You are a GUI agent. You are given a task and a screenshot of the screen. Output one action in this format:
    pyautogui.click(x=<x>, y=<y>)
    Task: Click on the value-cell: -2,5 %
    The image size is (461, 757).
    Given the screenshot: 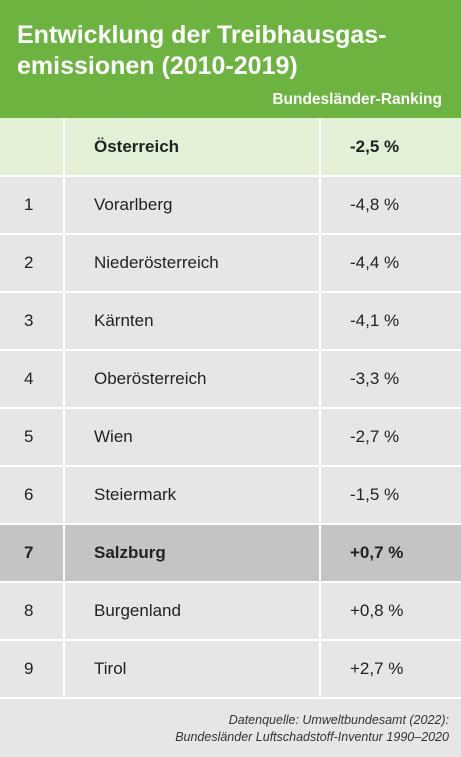 What is the action you would take?
    pyautogui.click(x=375, y=146)
    